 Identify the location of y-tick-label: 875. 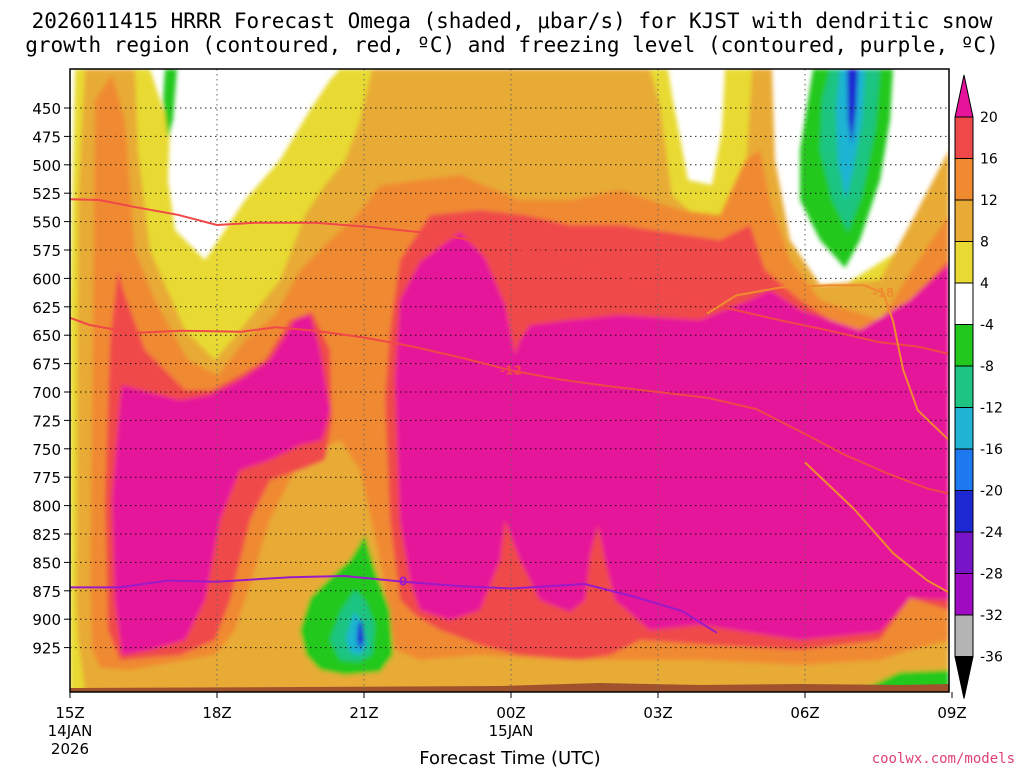
(46, 592).